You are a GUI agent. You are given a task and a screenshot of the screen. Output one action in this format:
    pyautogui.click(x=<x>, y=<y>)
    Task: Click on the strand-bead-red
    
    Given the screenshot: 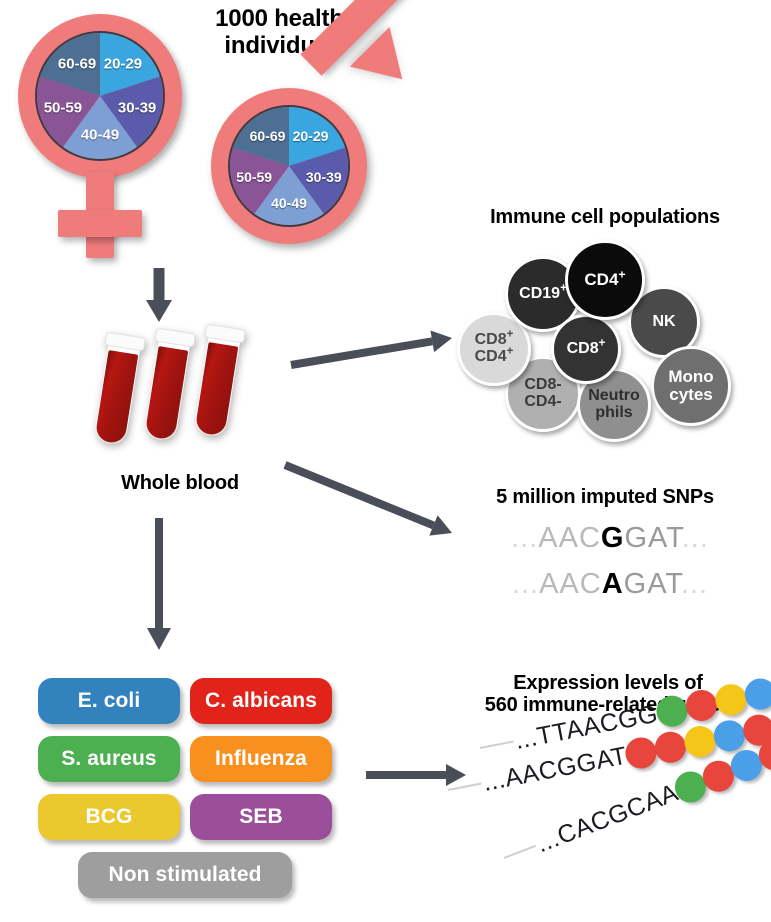 What is the action you would take?
    pyautogui.click(x=670, y=746)
    